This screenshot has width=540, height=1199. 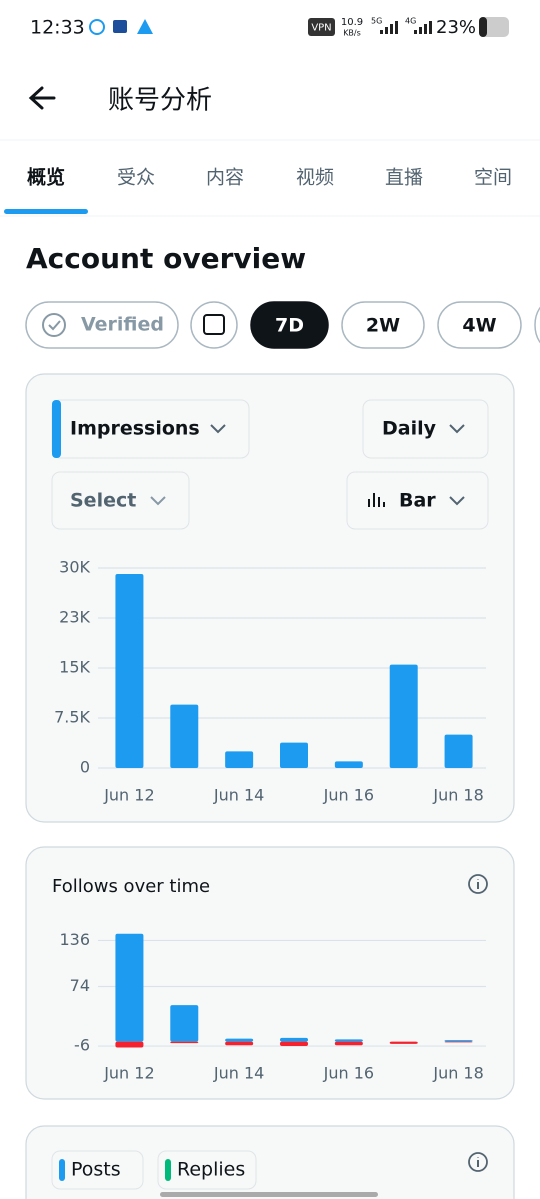 I want to click on net-speed-unit: KB/s, so click(x=352, y=33).